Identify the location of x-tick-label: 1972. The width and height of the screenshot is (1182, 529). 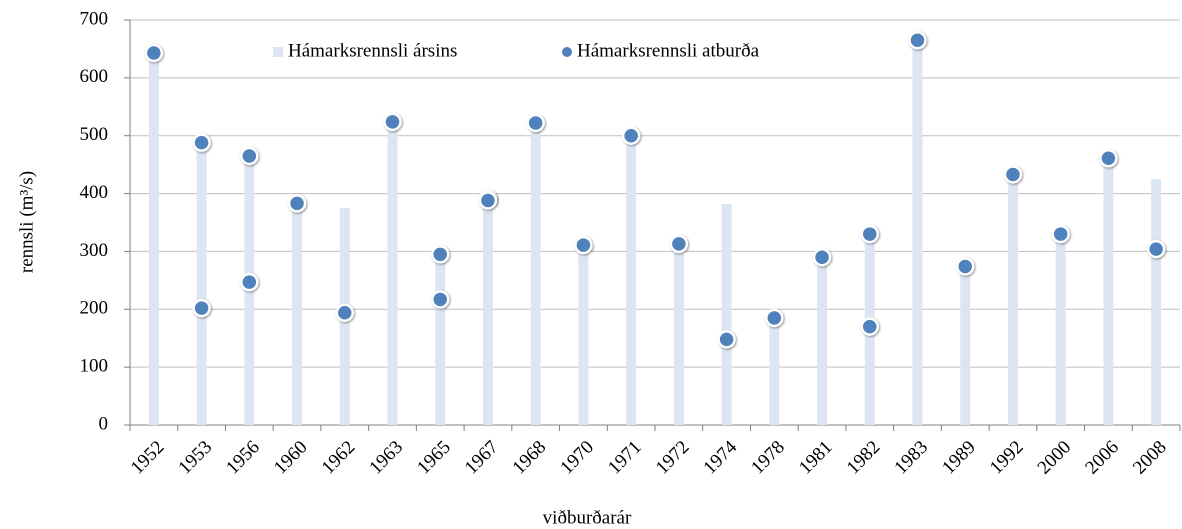
(673, 458).